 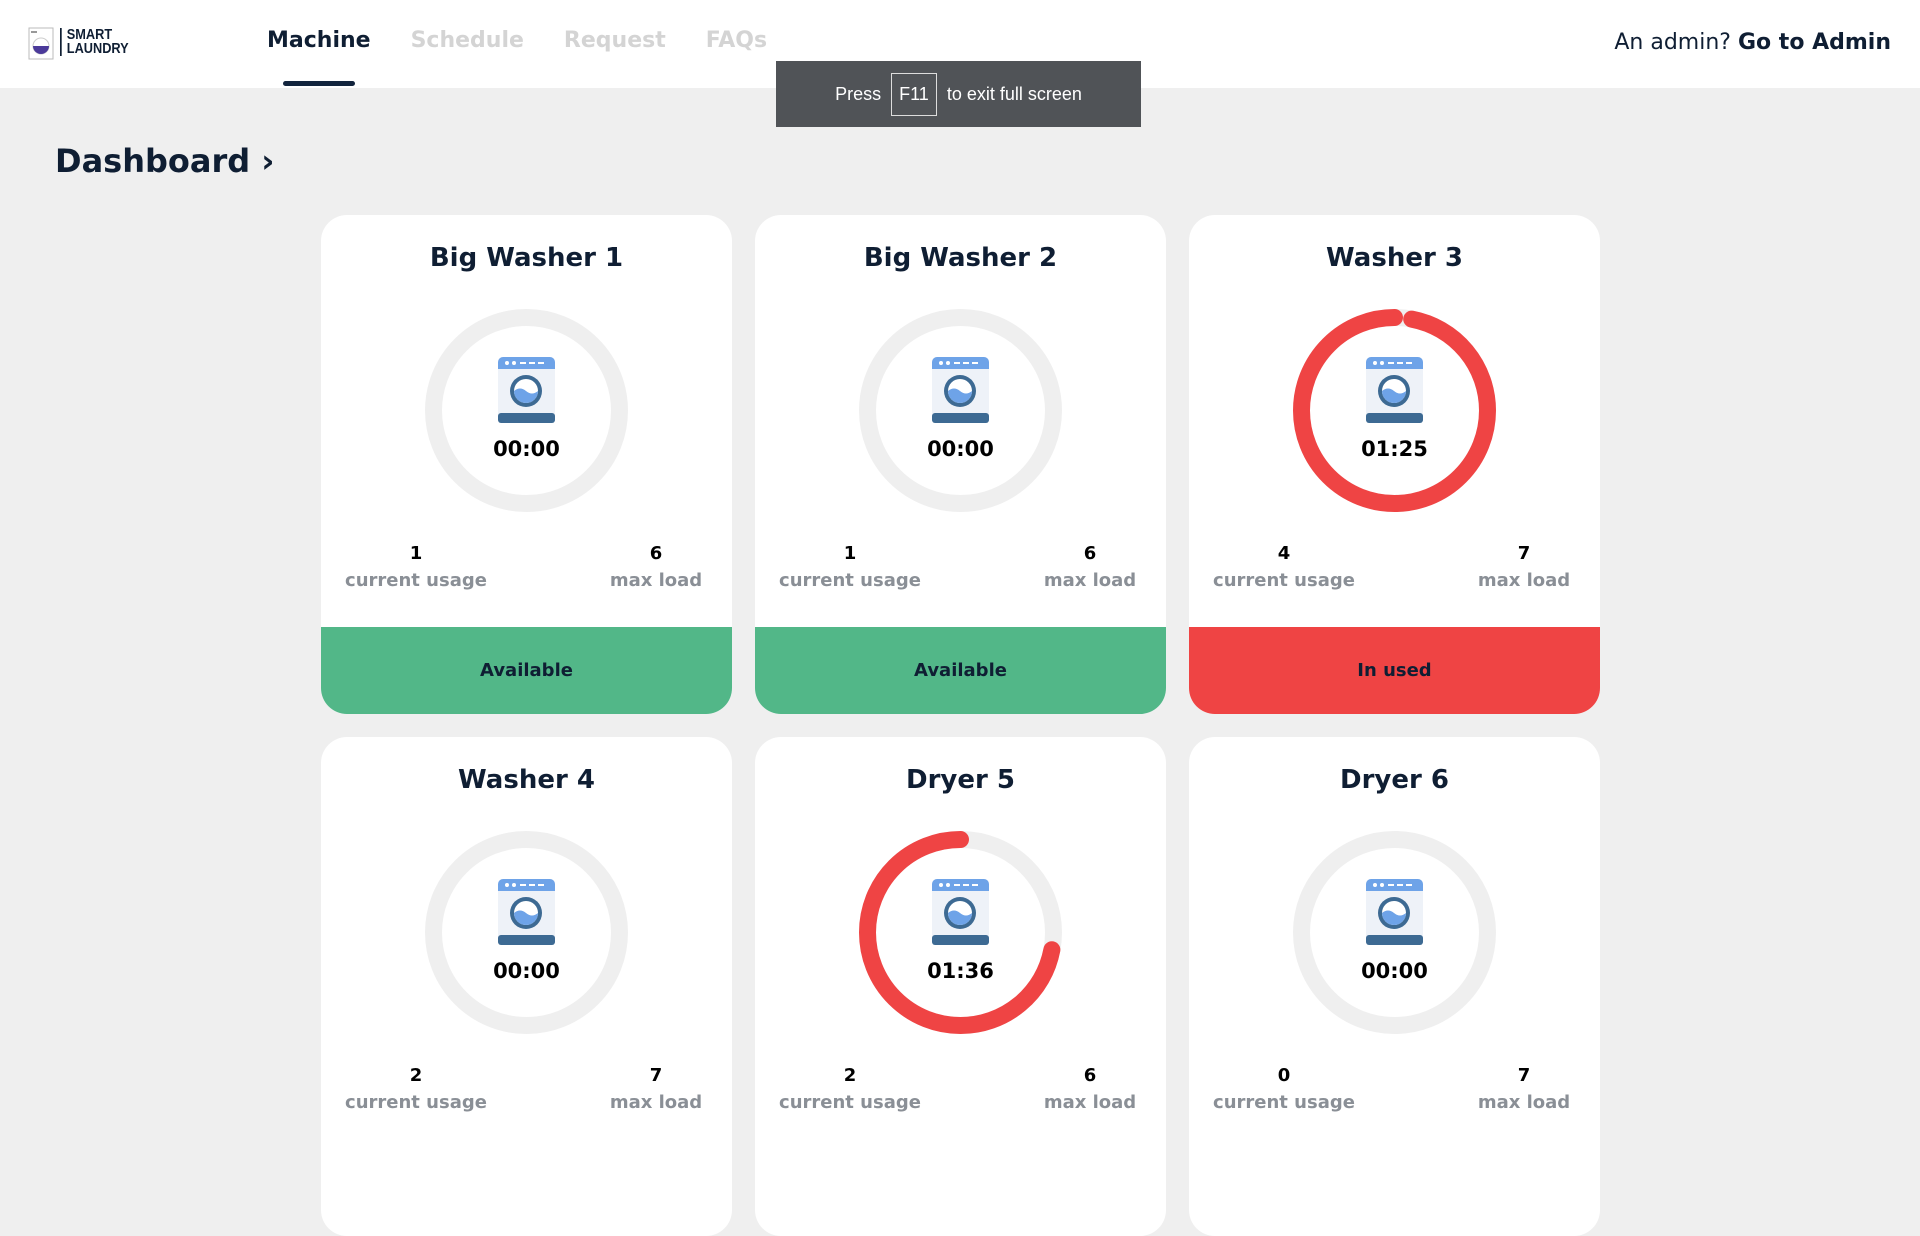 What do you see at coordinates (858, 93) in the screenshot?
I see `toast-pre: Press` at bounding box center [858, 93].